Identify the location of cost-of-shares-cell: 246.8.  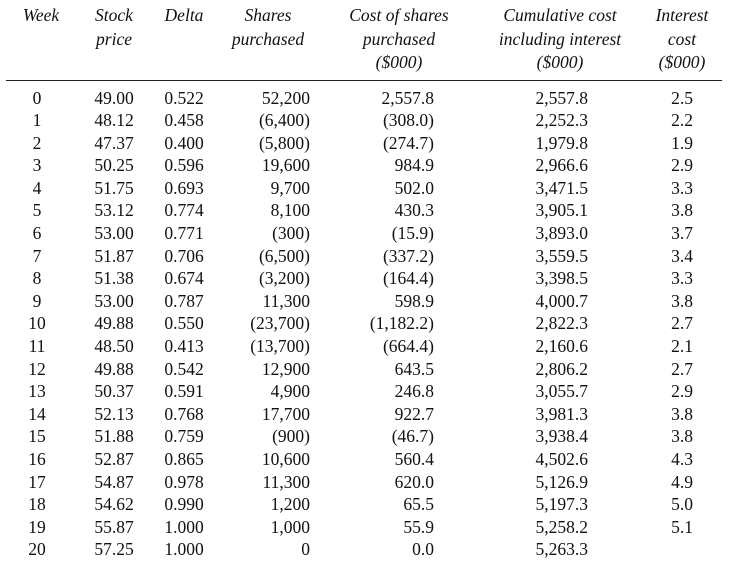
(414, 391).